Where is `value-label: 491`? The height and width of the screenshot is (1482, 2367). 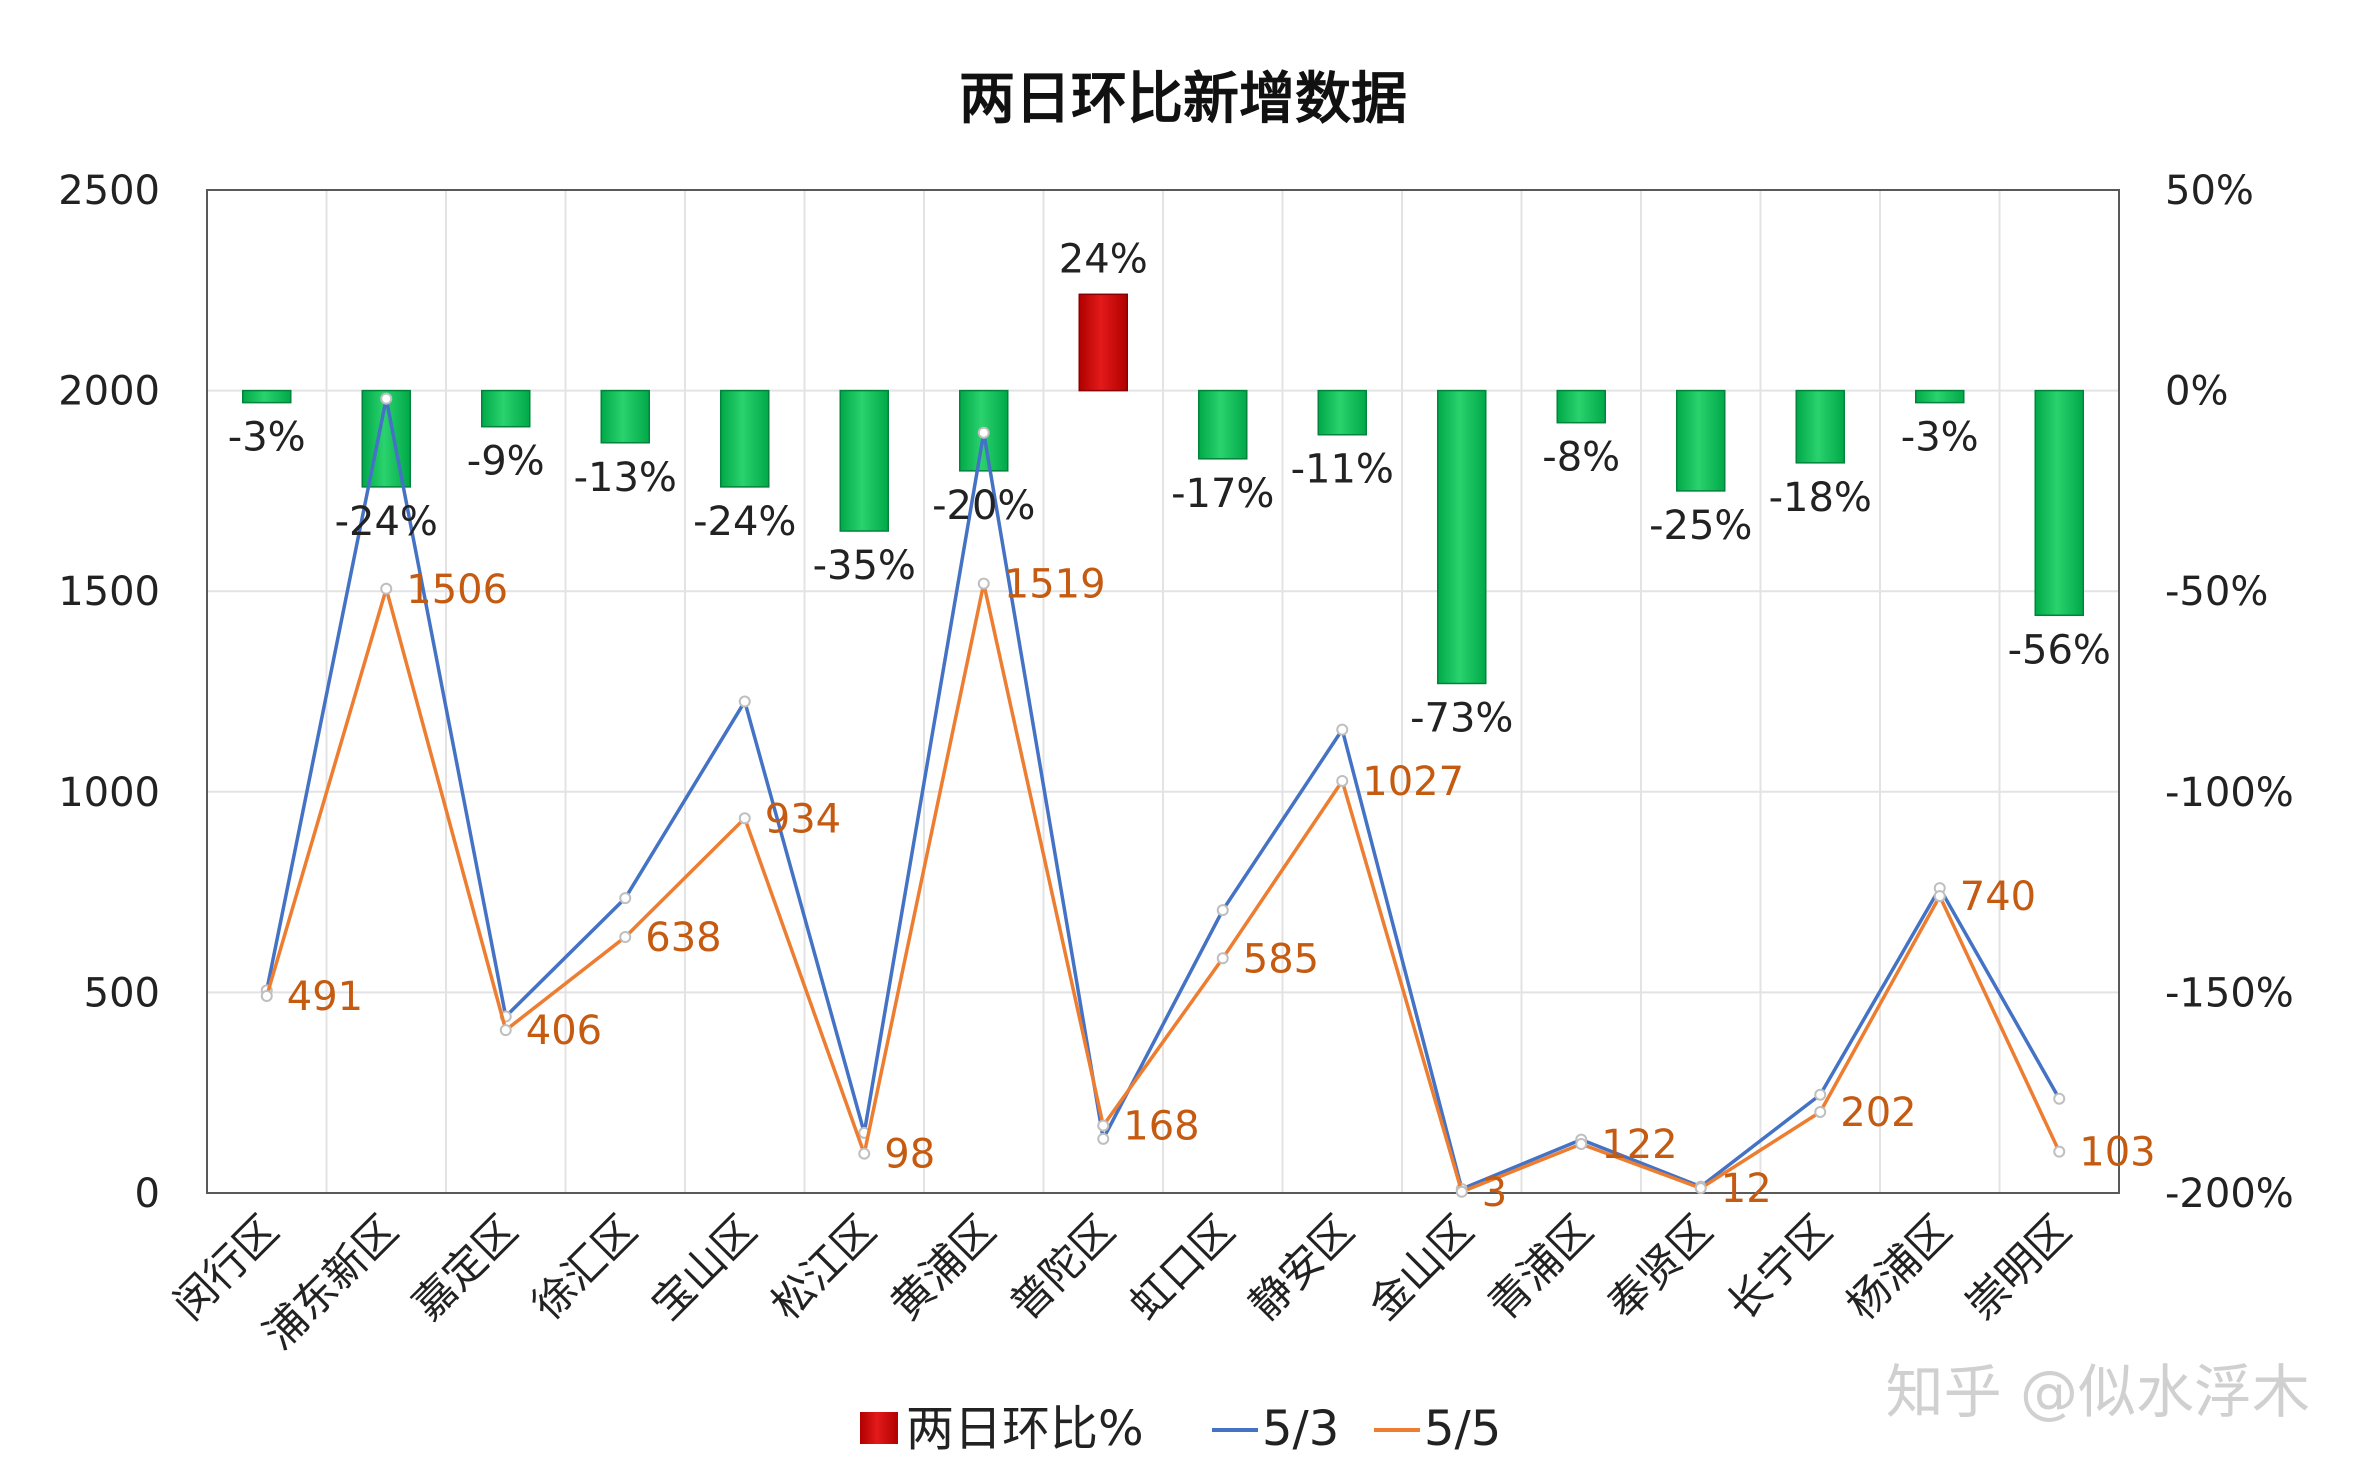
value-label: 491 is located at coordinates (325, 997).